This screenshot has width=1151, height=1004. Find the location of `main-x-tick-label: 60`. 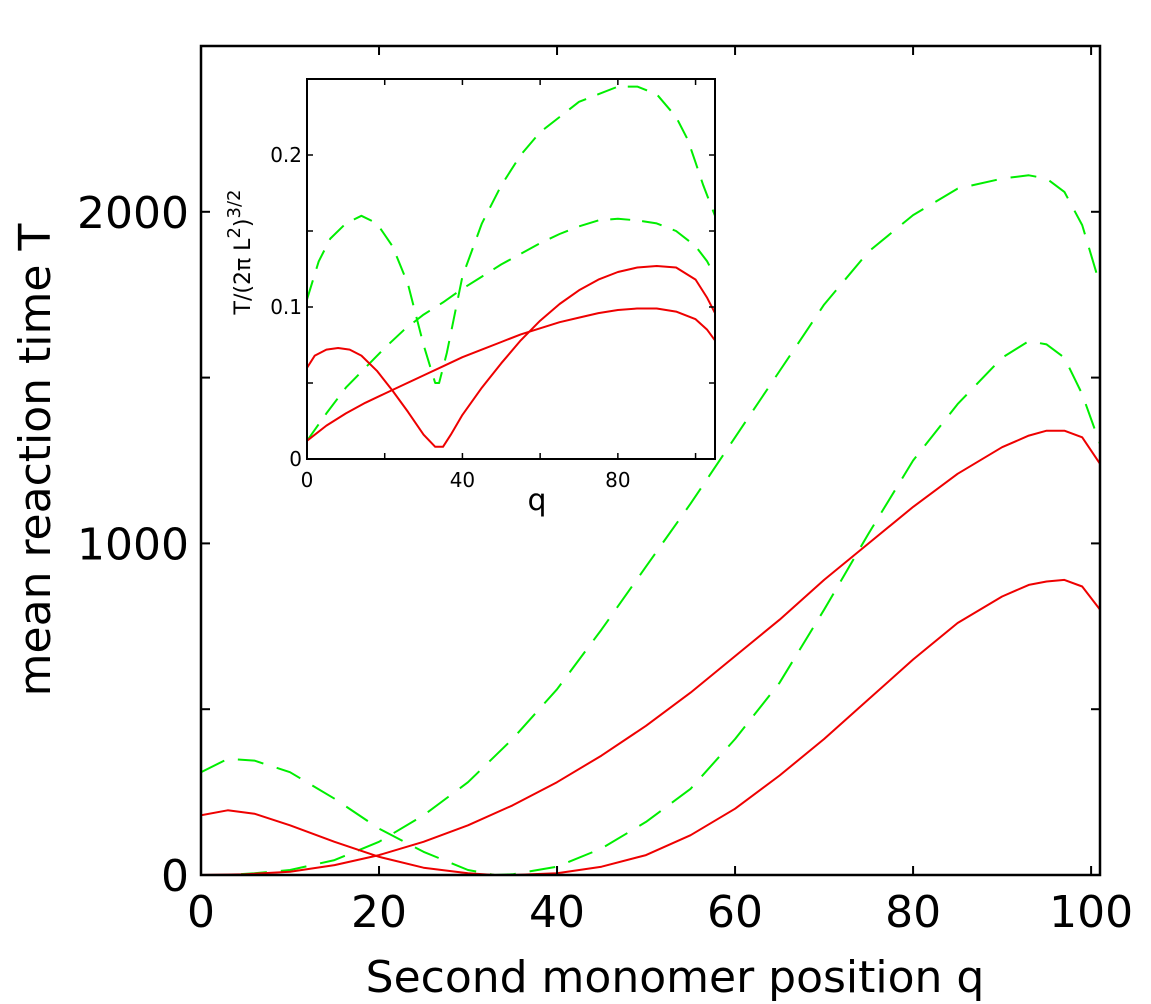

main-x-tick-label: 60 is located at coordinates (735, 912).